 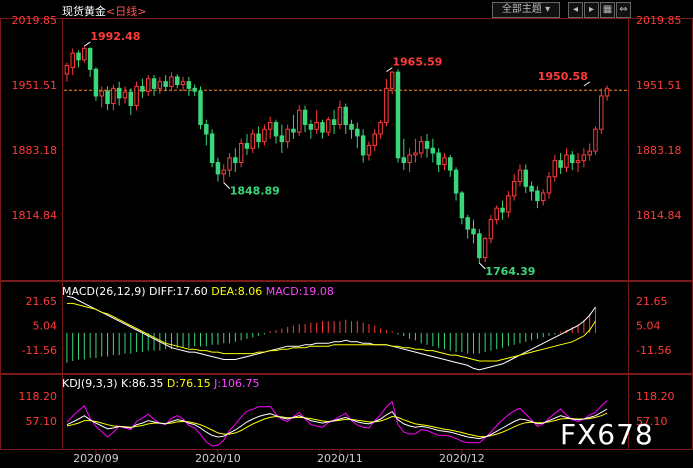 I want to click on grid-icon: ▦, so click(x=607, y=10).